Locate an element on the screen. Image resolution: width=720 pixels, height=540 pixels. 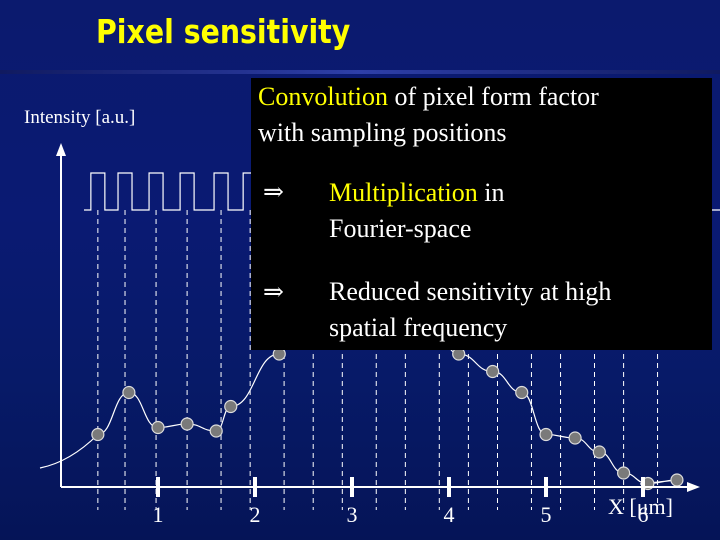
y-axis-label: Intensity [a.u.] is located at coordinates (80, 117).